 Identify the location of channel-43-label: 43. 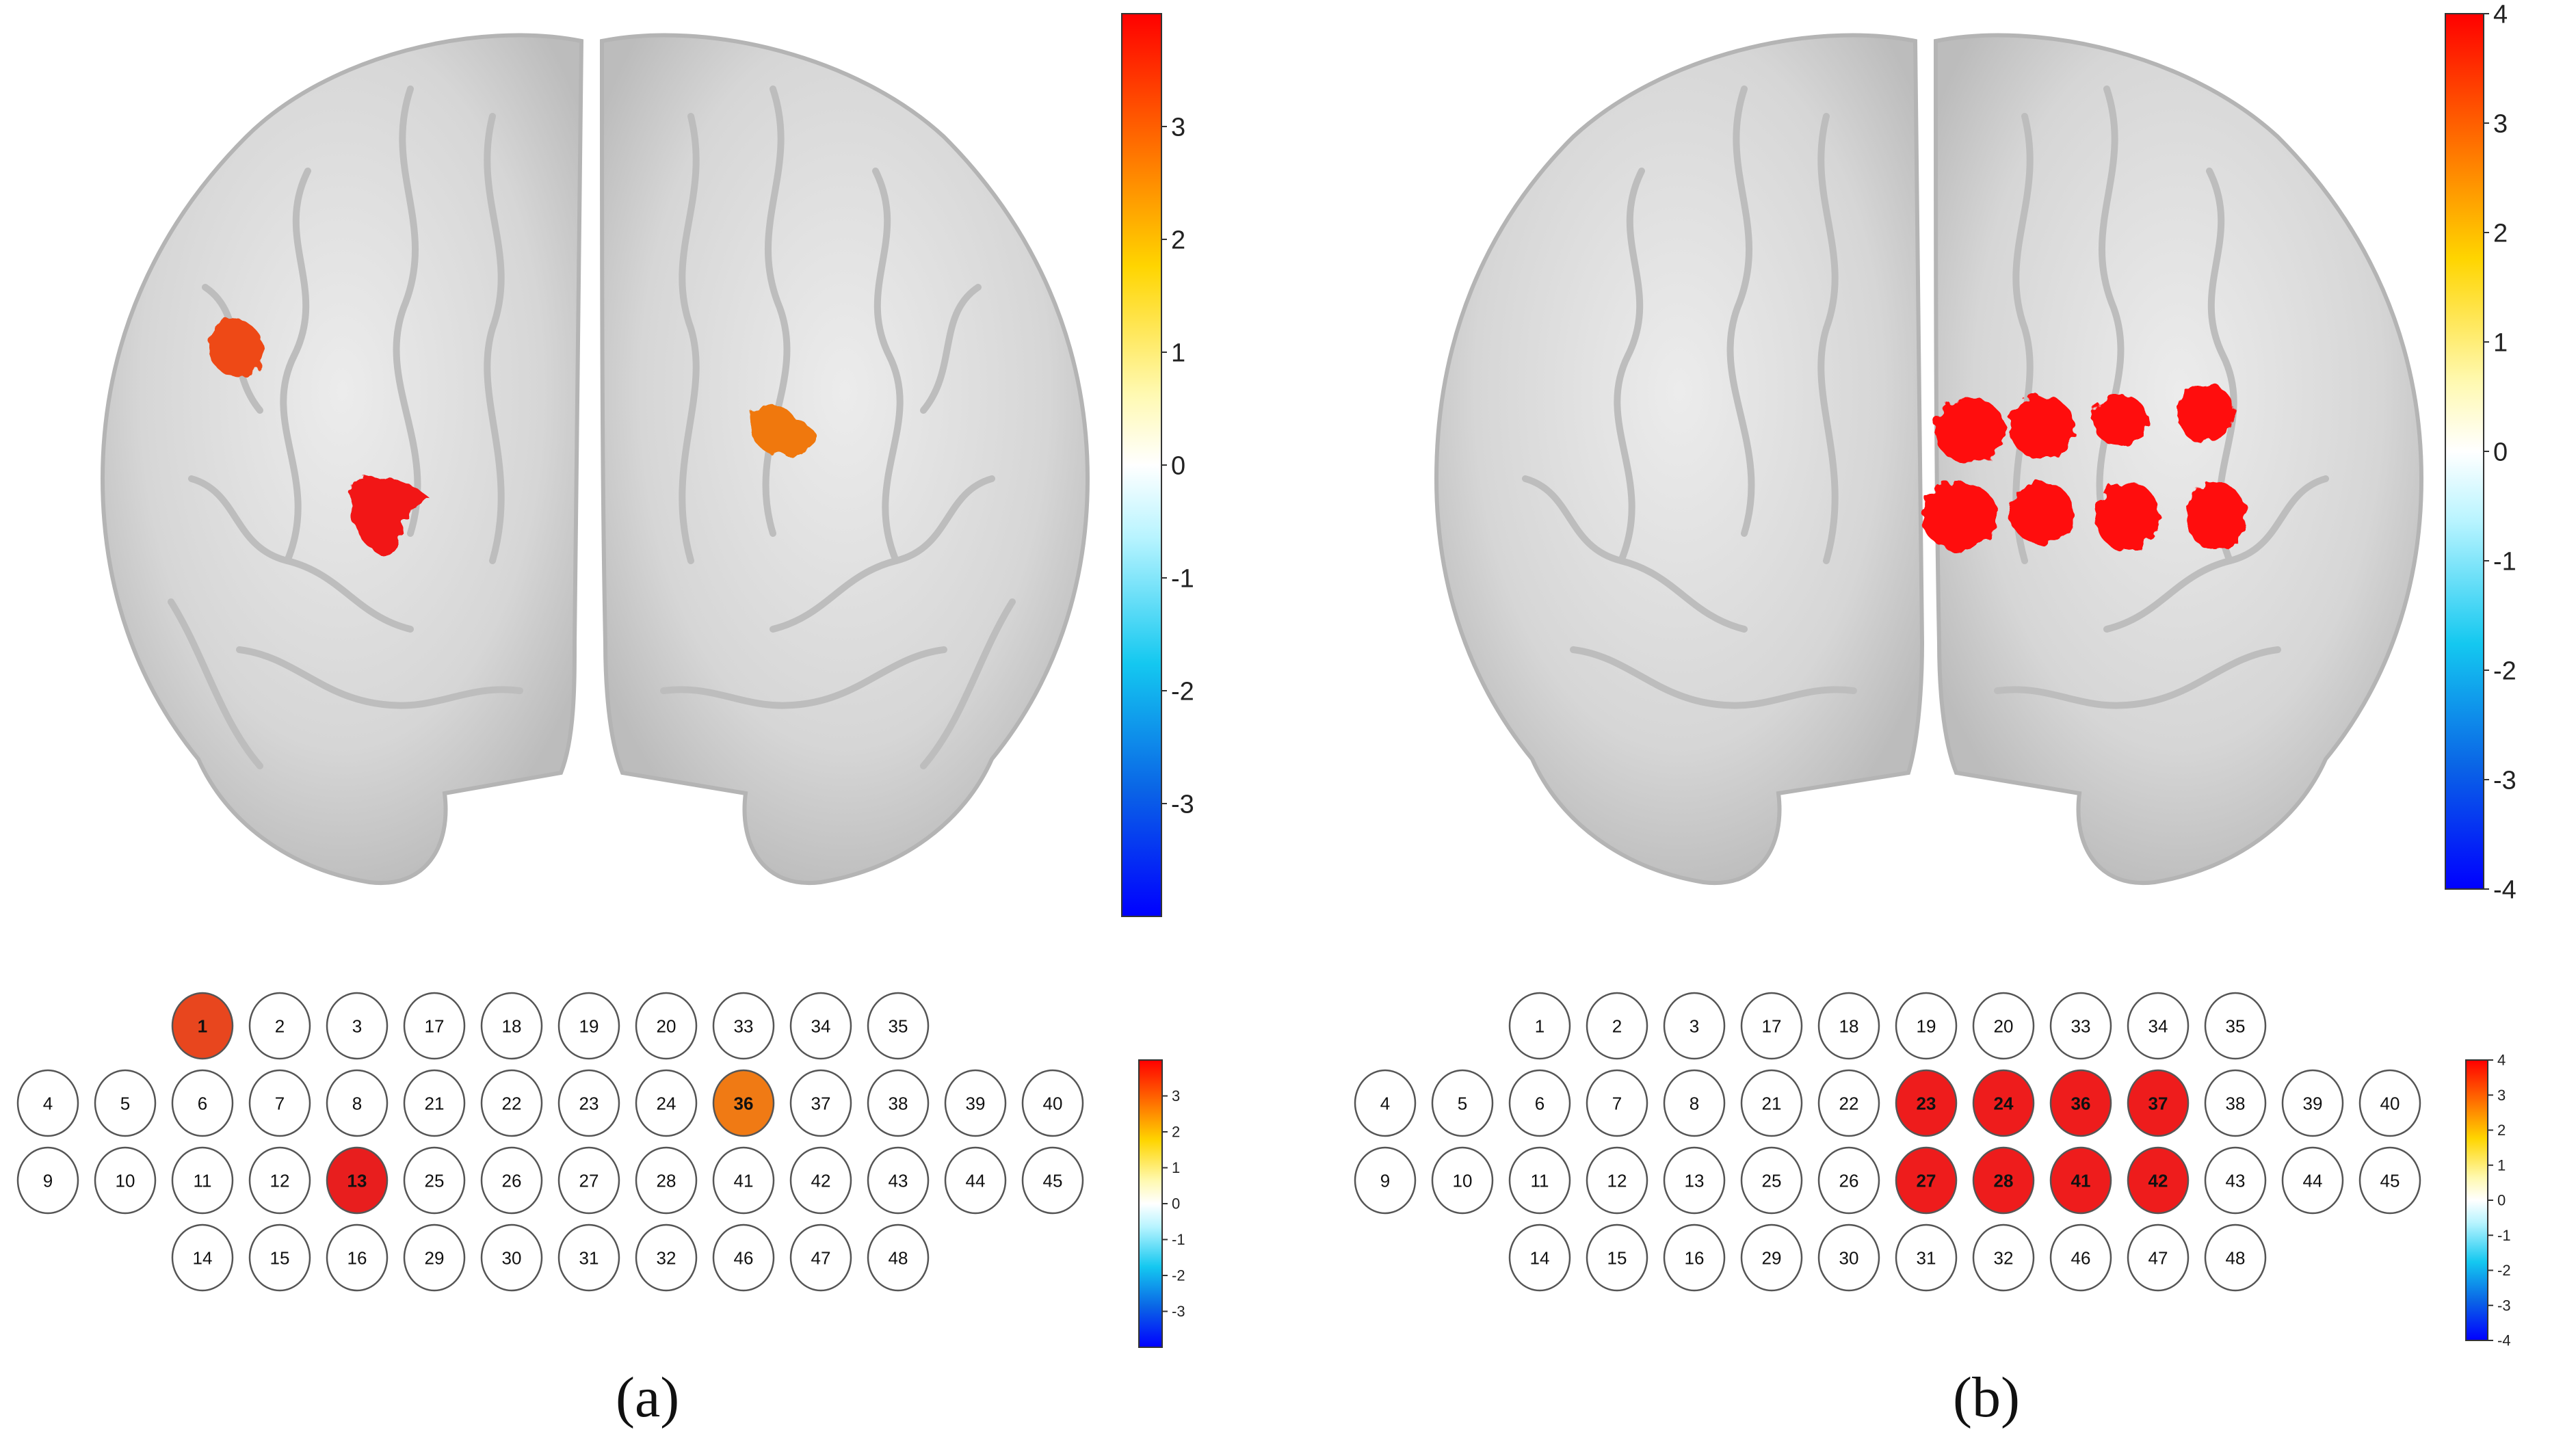
(2236, 1180).